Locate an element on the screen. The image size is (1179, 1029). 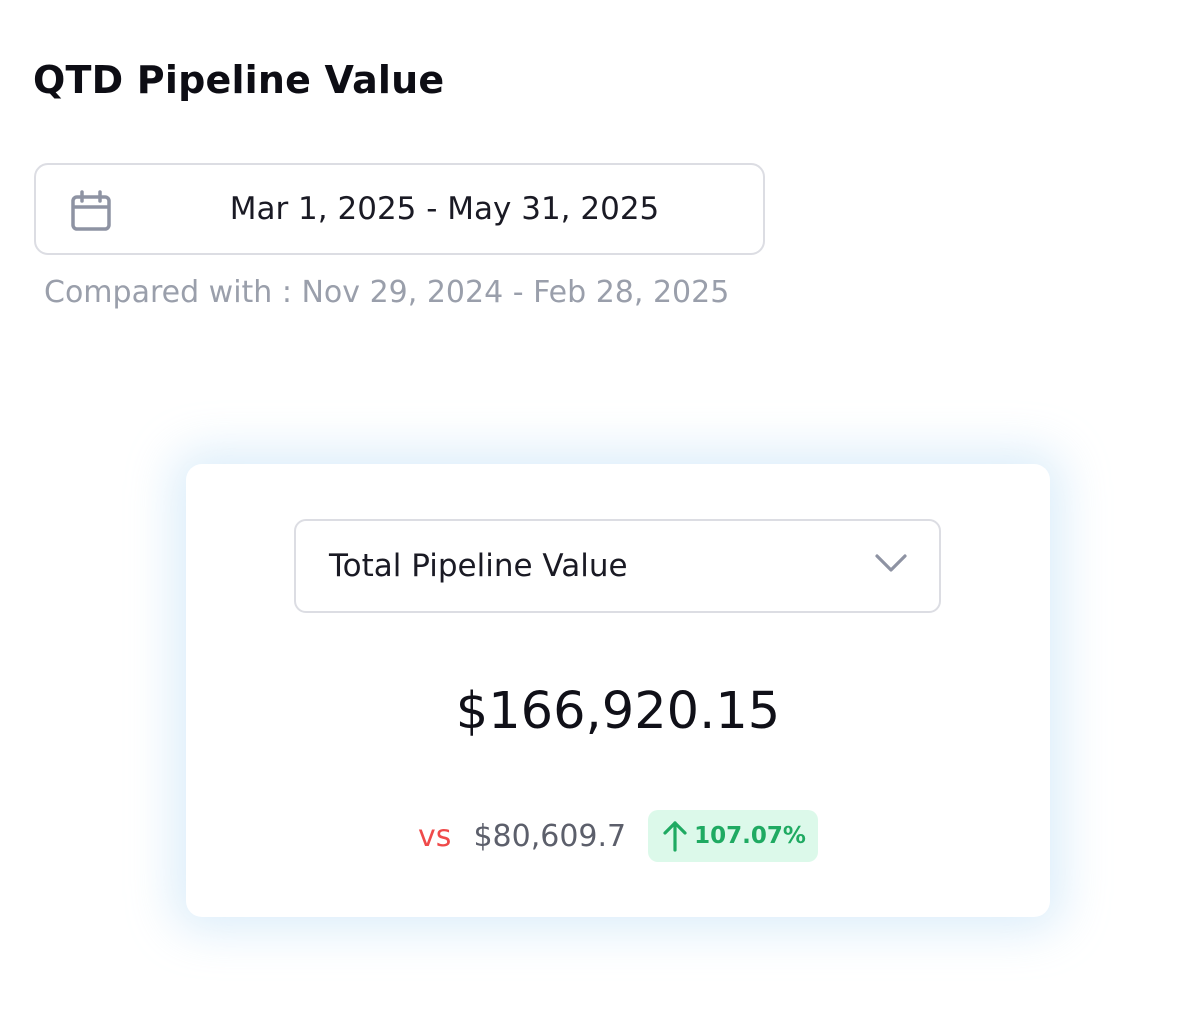
date-range-picker: Mar 1, 2025 - May 31, 2025 is located at coordinates (399, 209).